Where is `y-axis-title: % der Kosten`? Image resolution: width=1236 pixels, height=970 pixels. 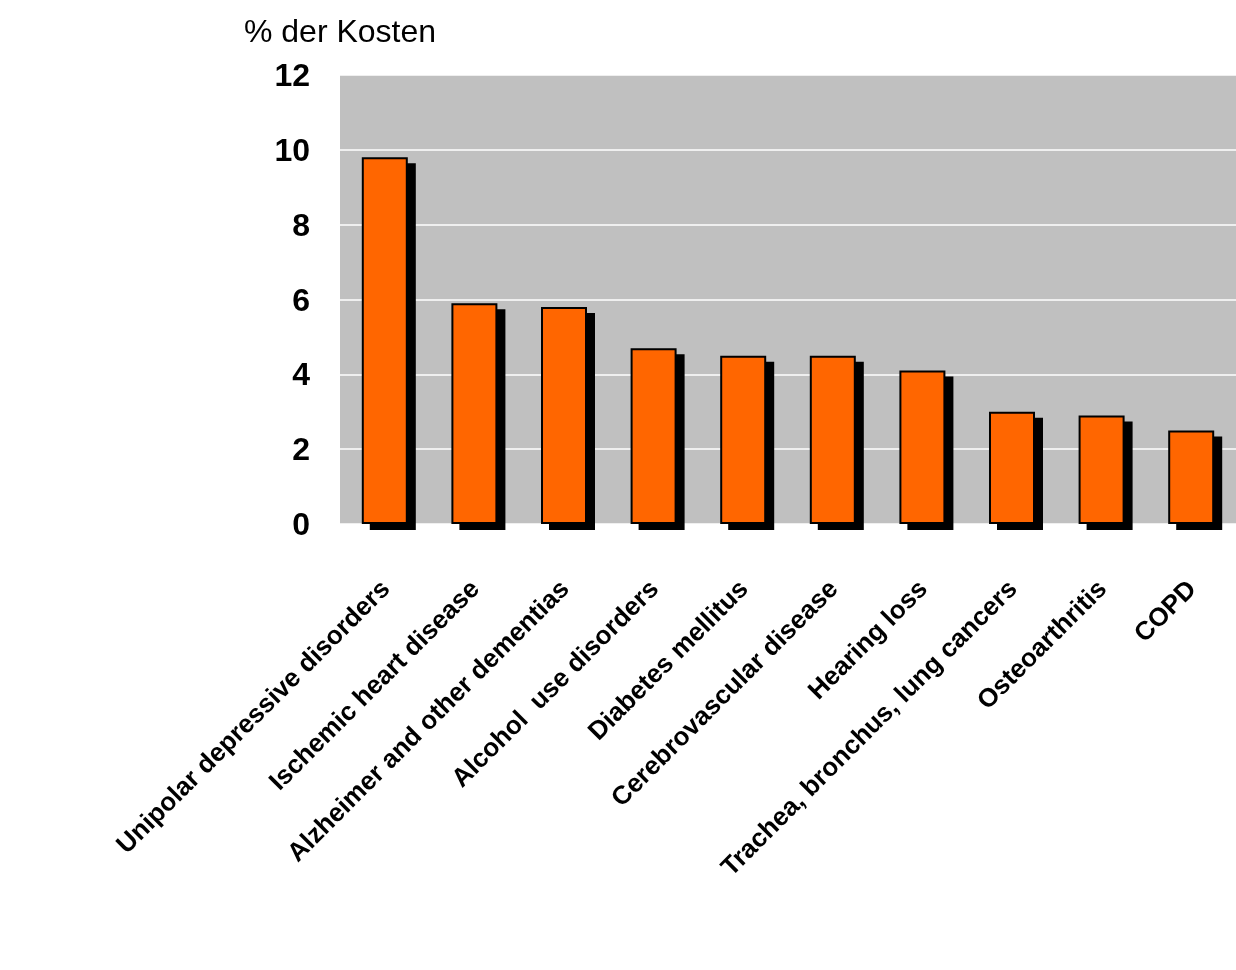 y-axis-title: % der Kosten is located at coordinates (340, 31).